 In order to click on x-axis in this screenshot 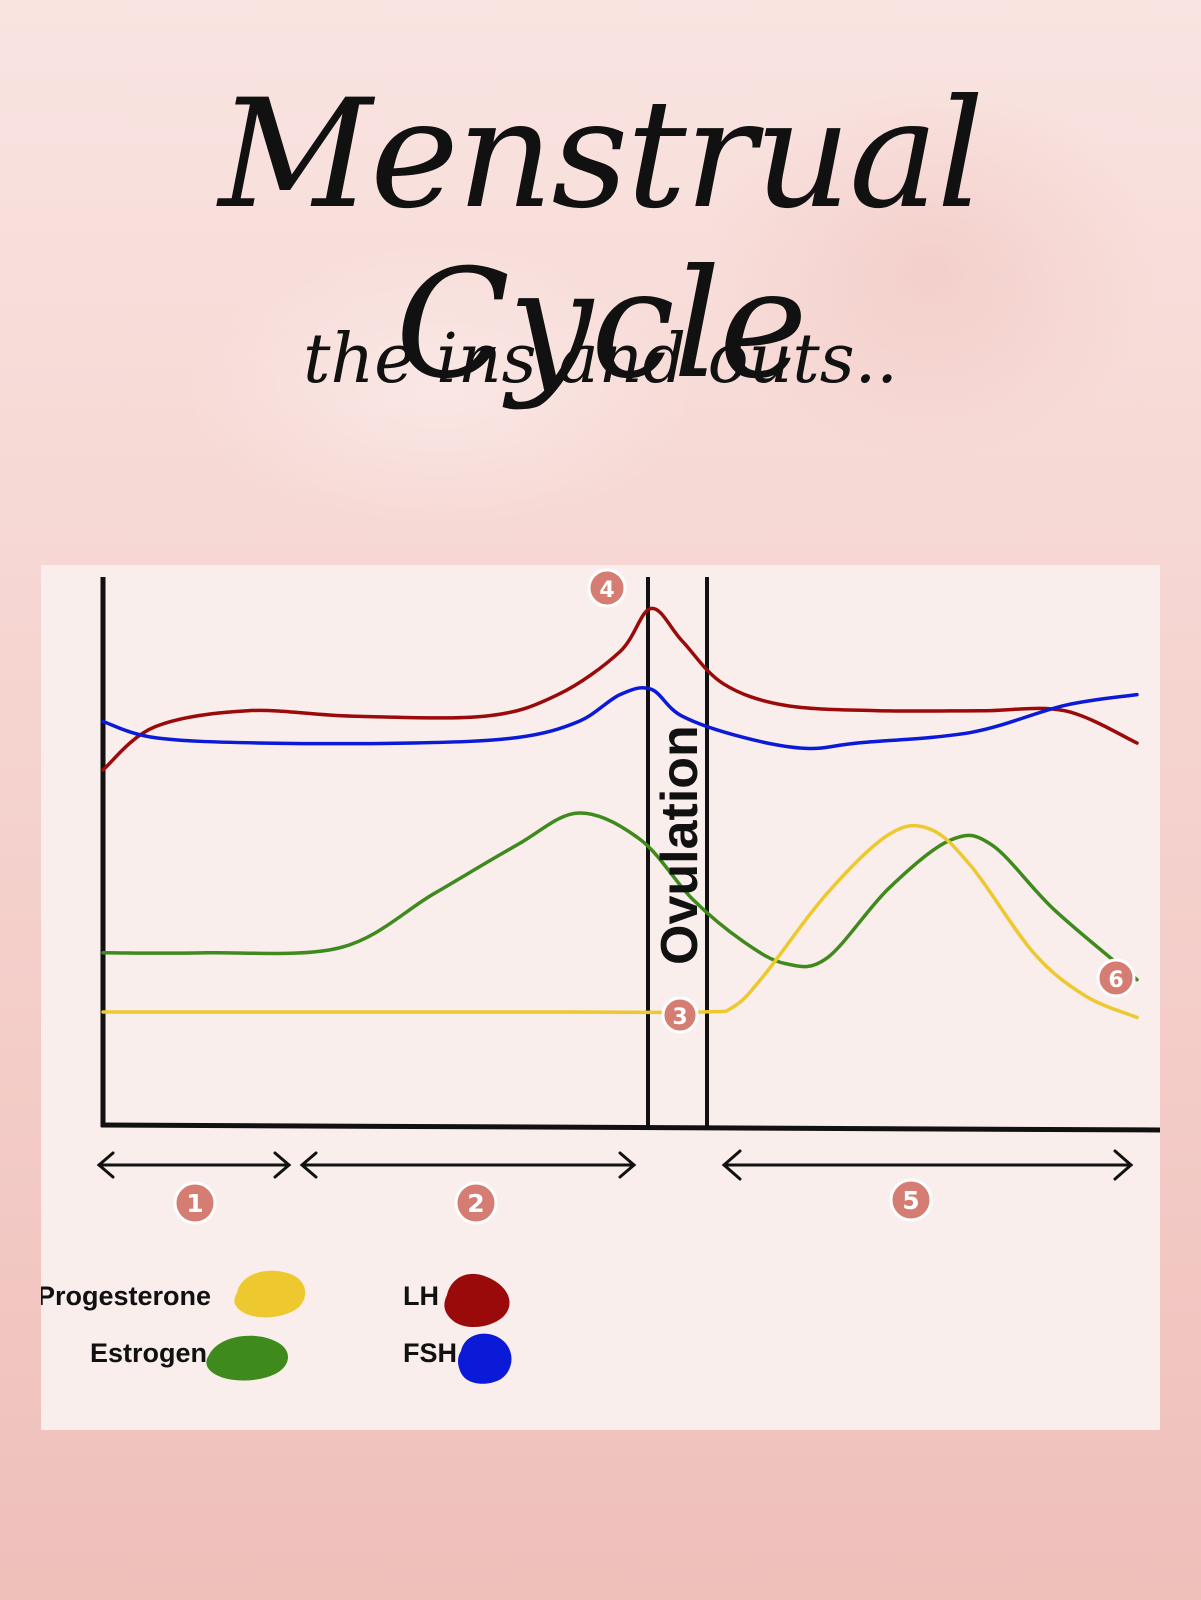, I will do `click(630, 1127)`.